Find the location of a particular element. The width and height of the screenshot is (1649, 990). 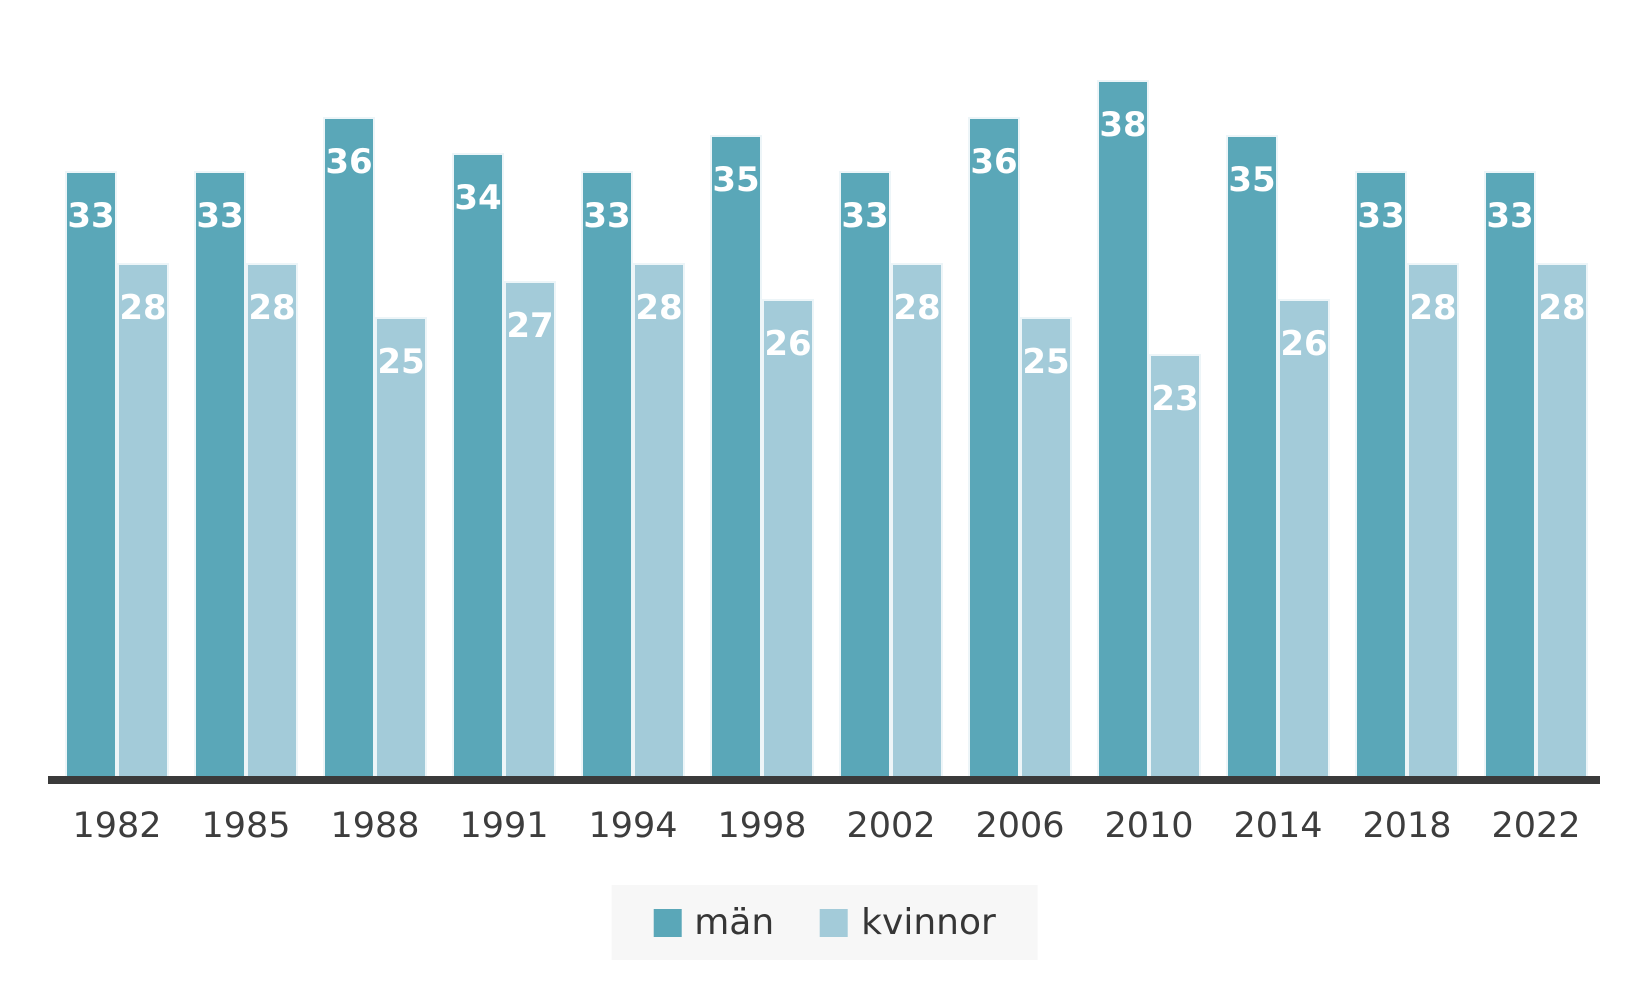

legend: män kvinnor is located at coordinates (824, 922).